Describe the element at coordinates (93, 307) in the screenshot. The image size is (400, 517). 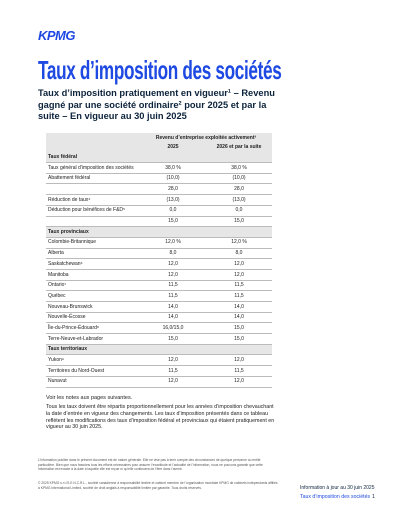
I see `row-label: Nouveau-Brunswick` at that location.